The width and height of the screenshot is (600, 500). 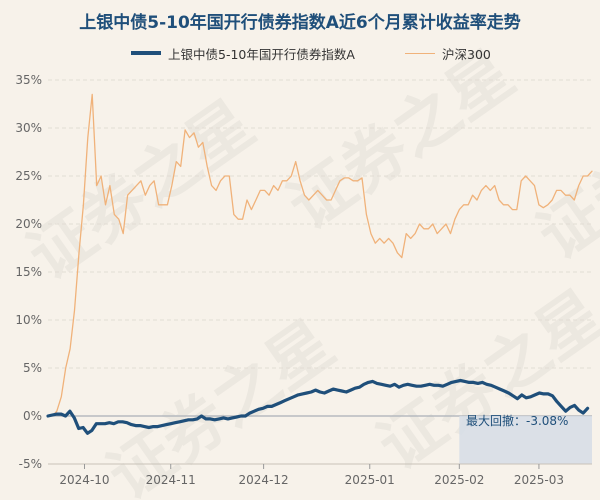 What do you see at coordinates (261, 54) in the screenshot?
I see `legend-label-fund: 上银中债5-10年国开行债券指数A` at bounding box center [261, 54].